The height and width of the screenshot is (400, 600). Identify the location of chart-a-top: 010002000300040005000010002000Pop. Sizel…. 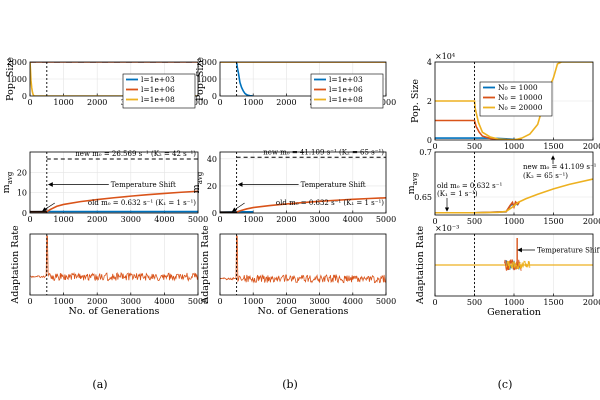
(106, 83).